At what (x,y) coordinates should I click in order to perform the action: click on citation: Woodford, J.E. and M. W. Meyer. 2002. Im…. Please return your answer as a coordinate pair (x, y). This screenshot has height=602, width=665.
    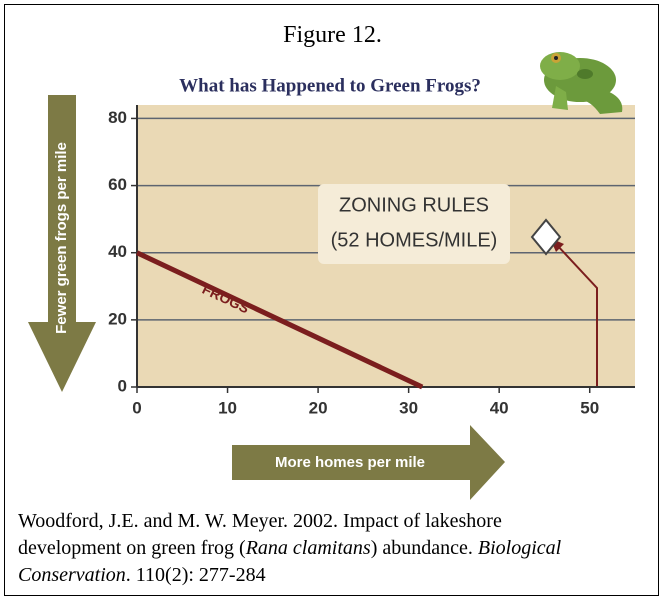
    Looking at the image, I should click on (298, 548).